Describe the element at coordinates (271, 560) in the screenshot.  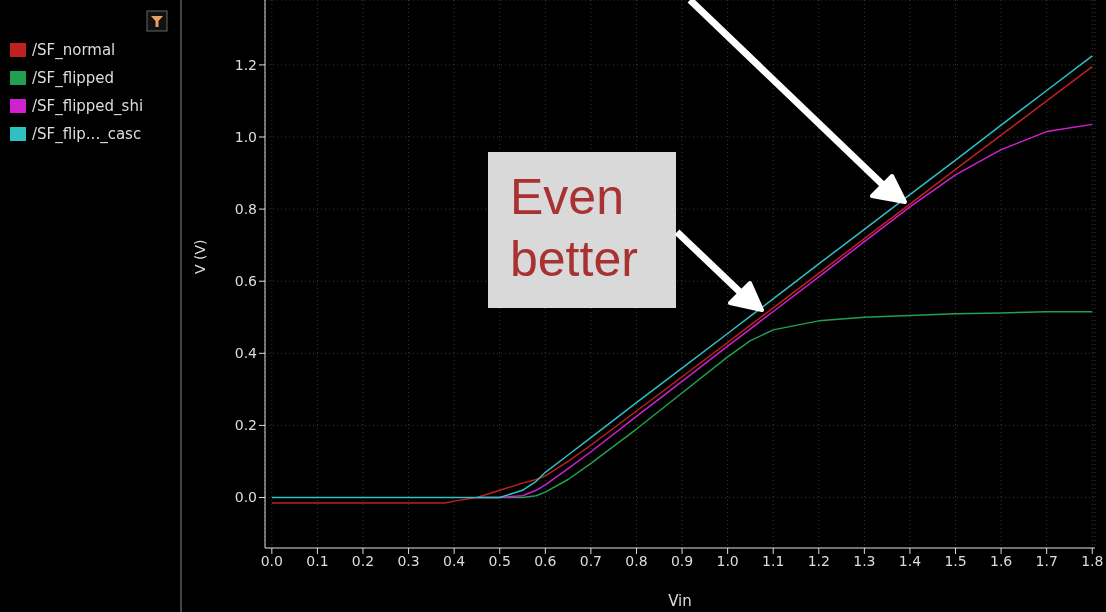
I see `x-tick-label: 0.0` at that location.